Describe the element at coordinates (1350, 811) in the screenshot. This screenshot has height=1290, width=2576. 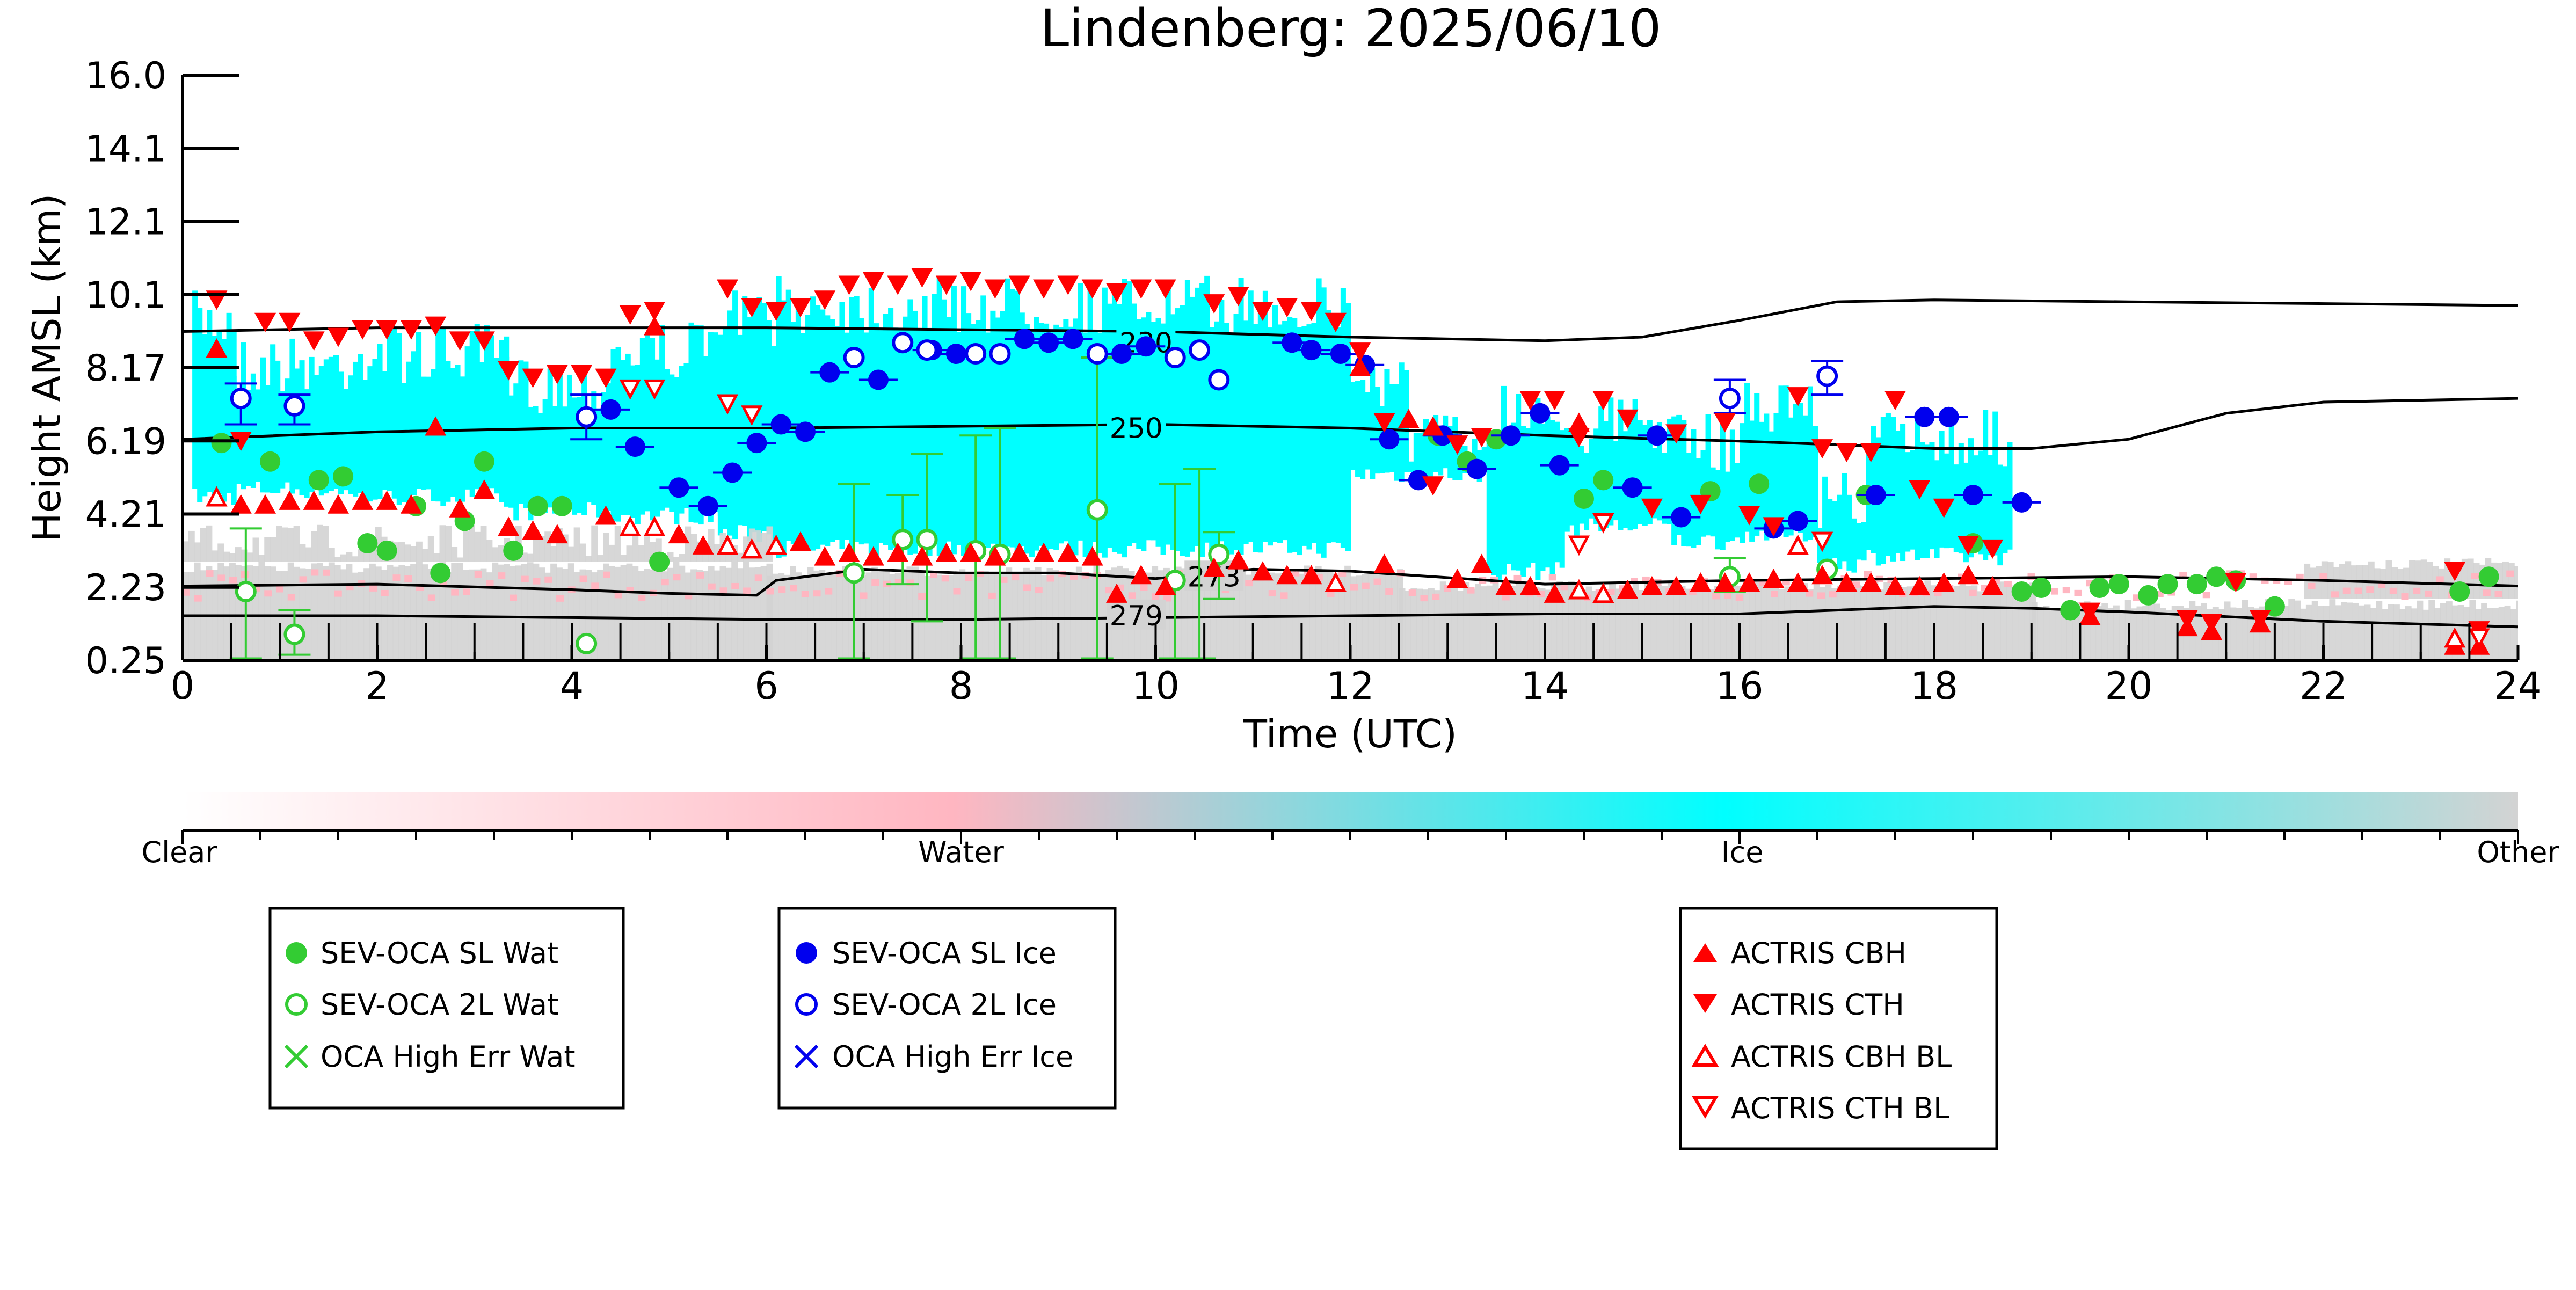
I see `colorbar-gradient` at that location.